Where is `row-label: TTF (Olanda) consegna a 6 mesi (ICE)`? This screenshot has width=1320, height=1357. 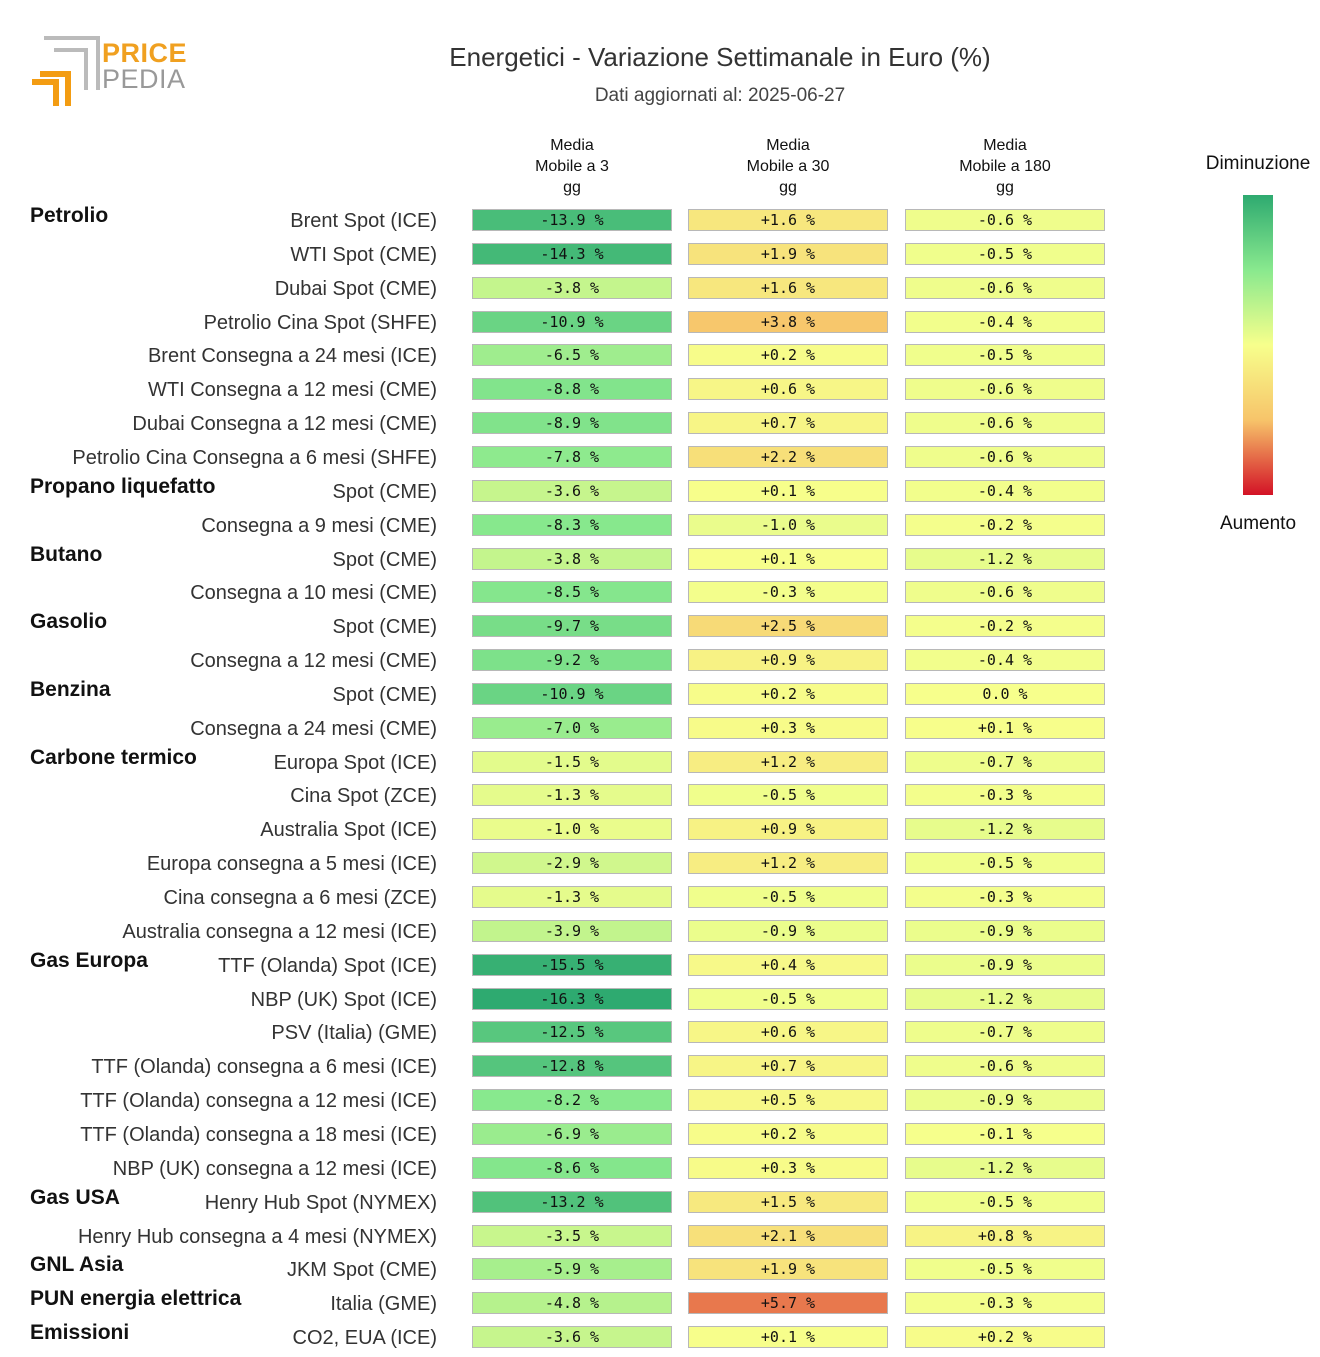
row-label: TTF (Olanda) consegna a 6 mesi (ICE) is located at coordinates (264, 1067).